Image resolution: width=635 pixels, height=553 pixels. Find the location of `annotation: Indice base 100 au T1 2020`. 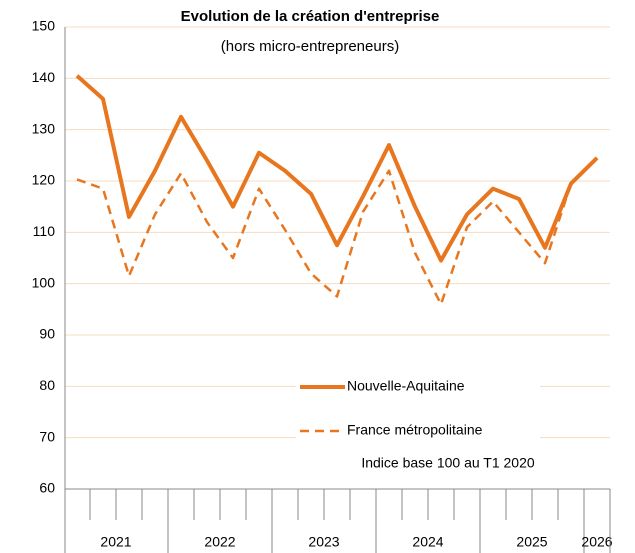

annotation: Indice base 100 au T1 2020 is located at coordinates (448, 463).